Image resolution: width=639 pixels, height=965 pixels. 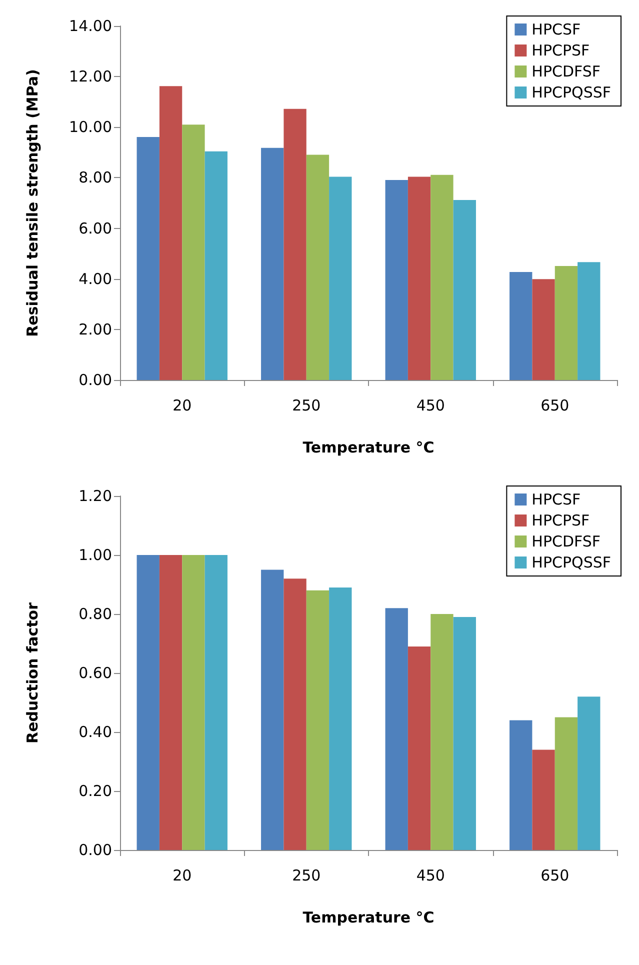 I want to click on y-tick-label: 12.00, so click(x=90, y=77).